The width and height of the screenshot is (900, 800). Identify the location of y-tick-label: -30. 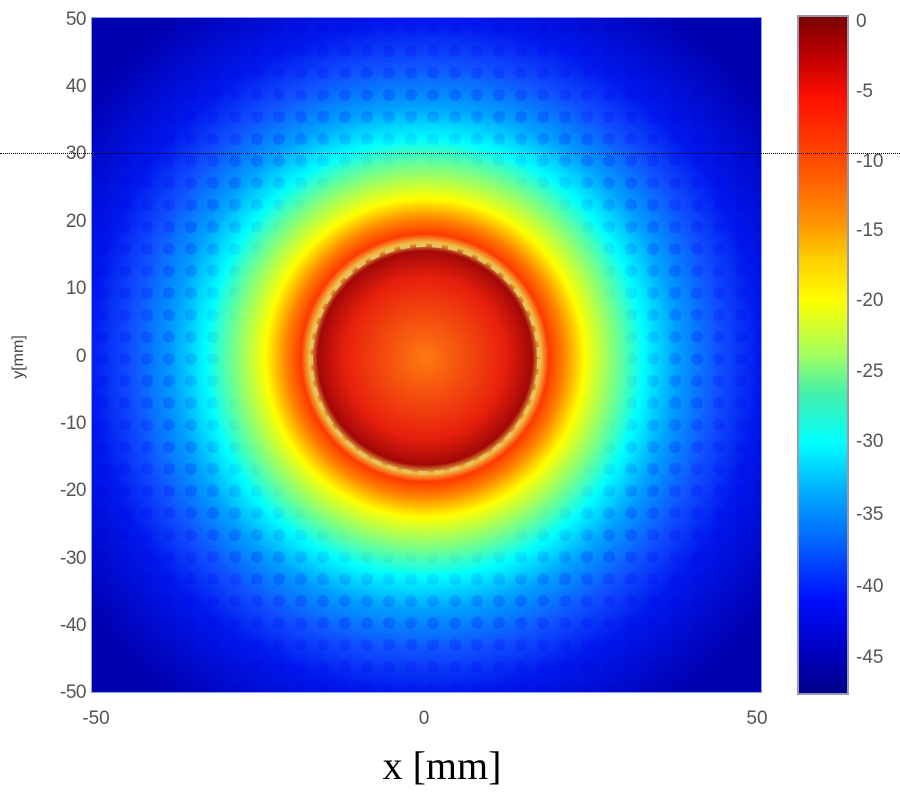
(73, 558).